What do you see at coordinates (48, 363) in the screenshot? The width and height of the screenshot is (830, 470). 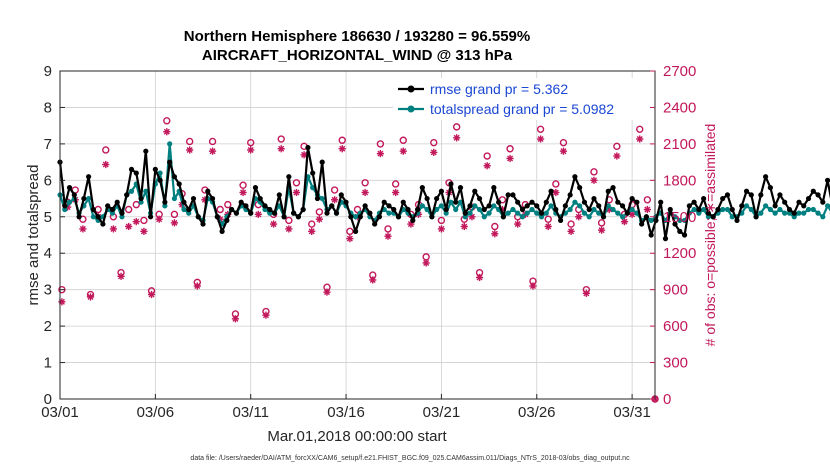 I see `y-tick-label: 1` at bounding box center [48, 363].